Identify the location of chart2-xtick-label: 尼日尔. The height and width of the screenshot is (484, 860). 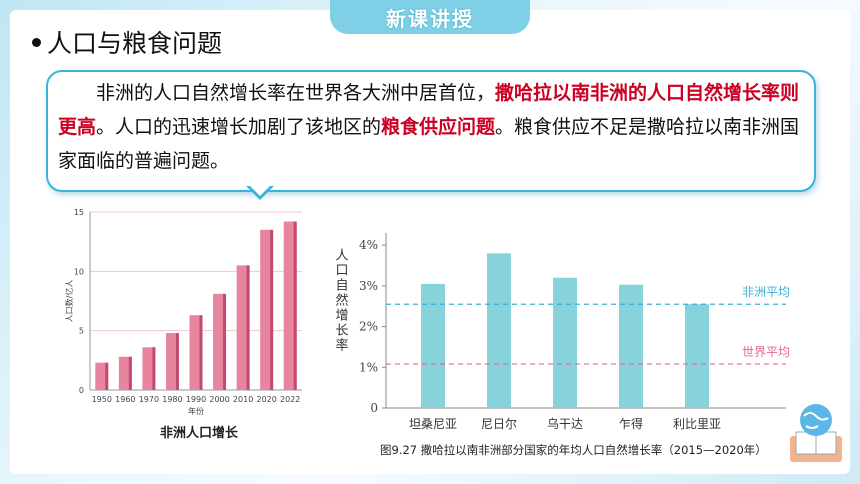
(499, 423).